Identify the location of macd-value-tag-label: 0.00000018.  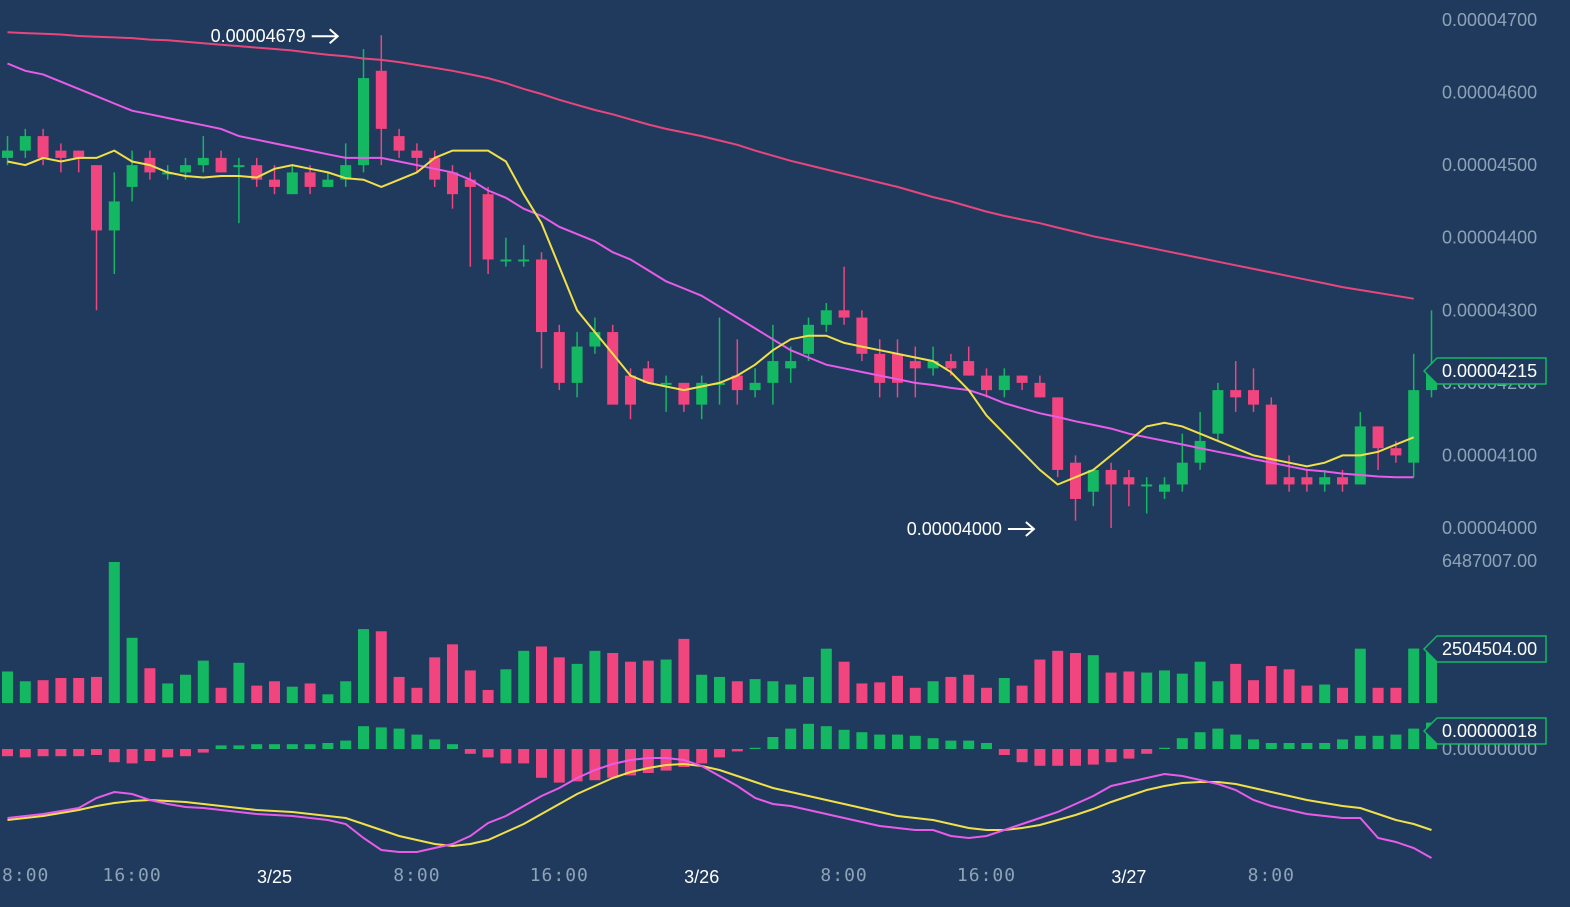
(1489, 731).